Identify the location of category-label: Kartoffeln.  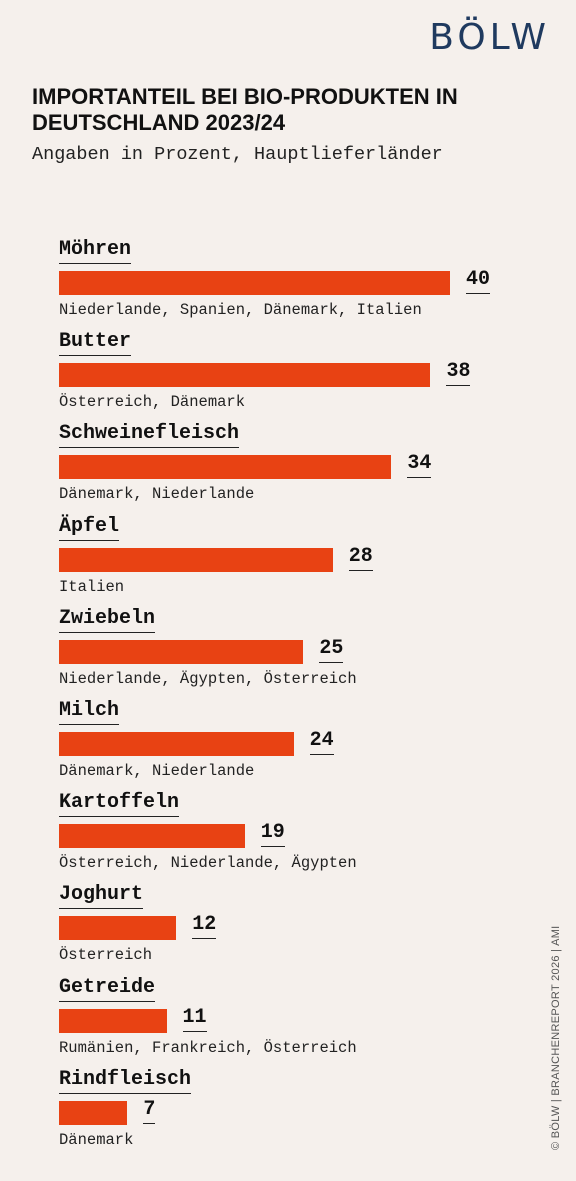
(119, 804).